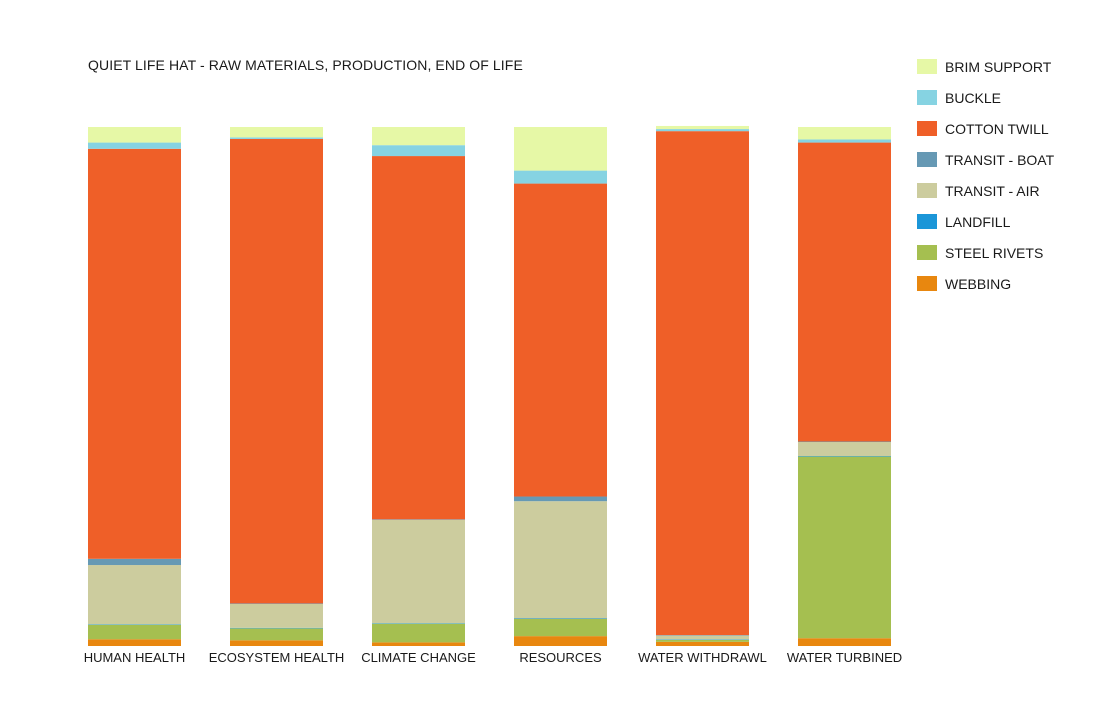 Image resolution: width=1109 pixels, height=724 pixels. I want to click on x-tick-label: HUMAN HEALTH, so click(135, 657).